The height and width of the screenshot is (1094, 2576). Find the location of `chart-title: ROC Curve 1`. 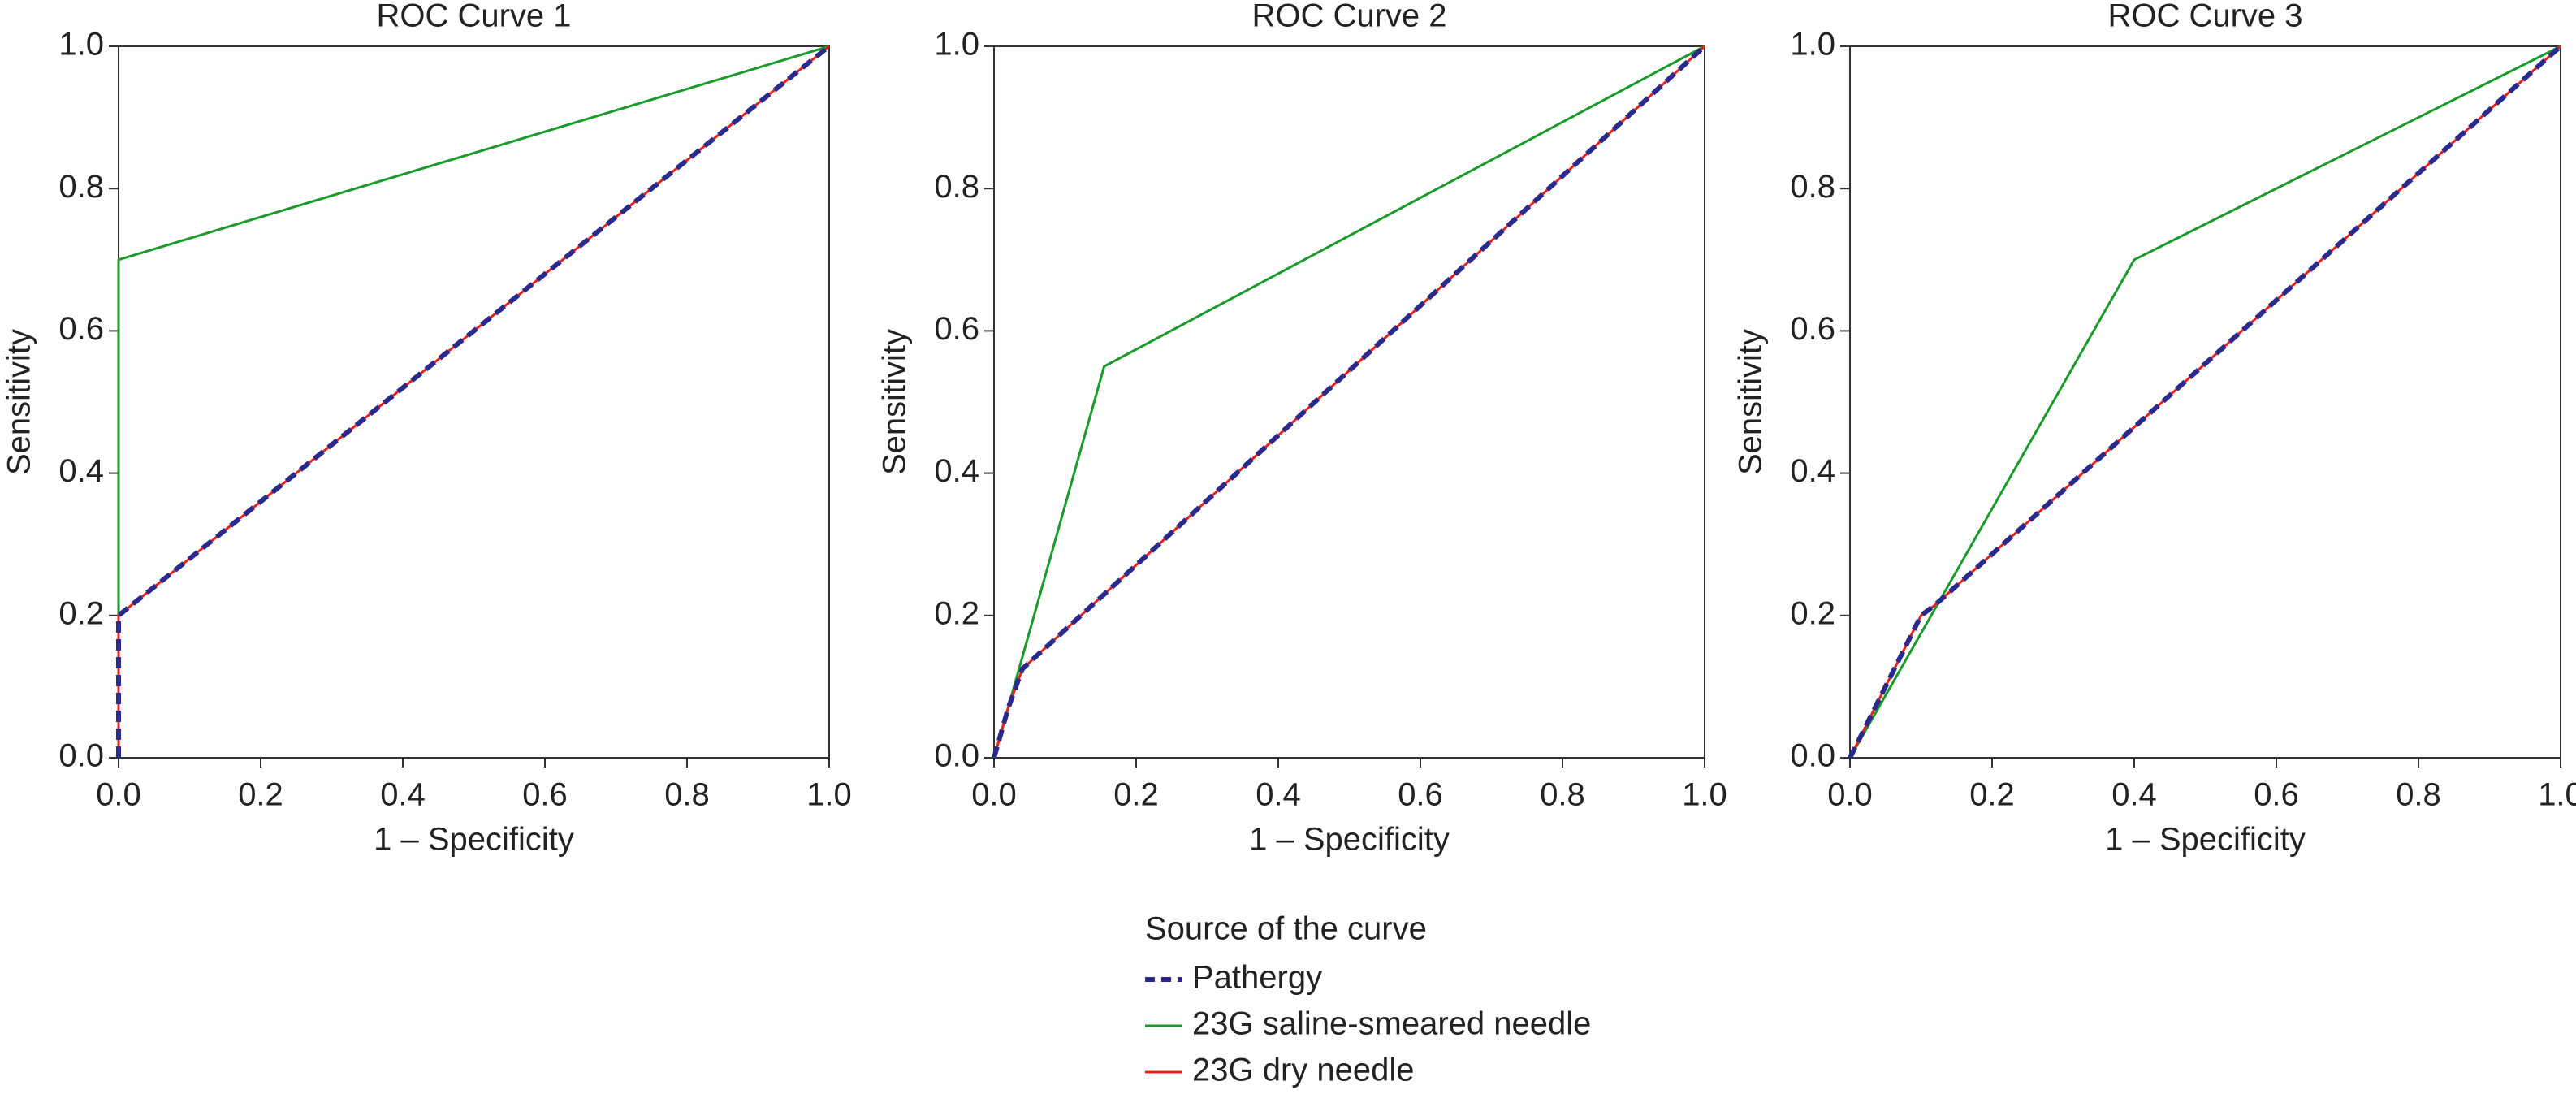

chart-title: ROC Curve 1 is located at coordinates (474, 17).